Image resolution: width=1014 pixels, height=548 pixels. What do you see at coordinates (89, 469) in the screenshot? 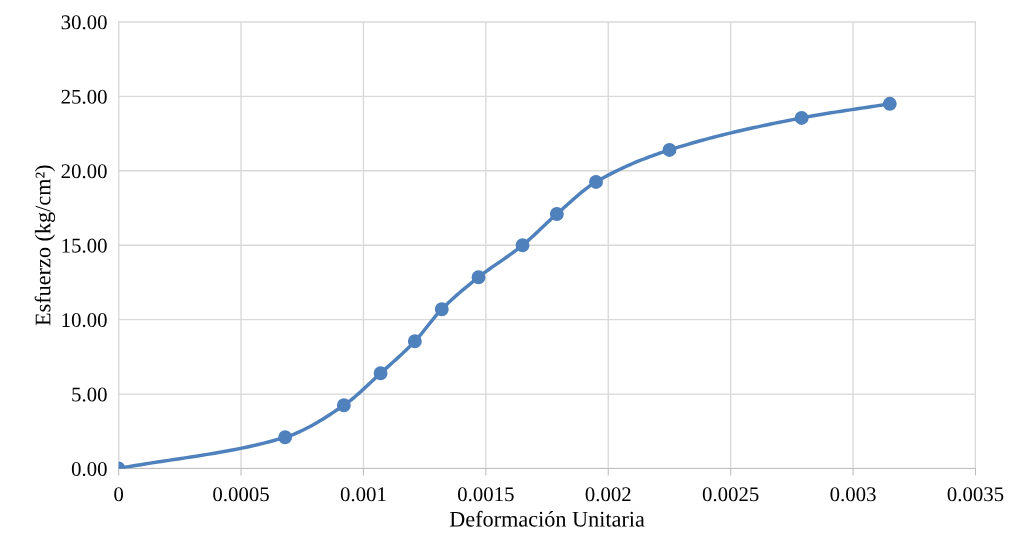
I see `y-tick-label: 0.00` at bounding box center [89, 469].